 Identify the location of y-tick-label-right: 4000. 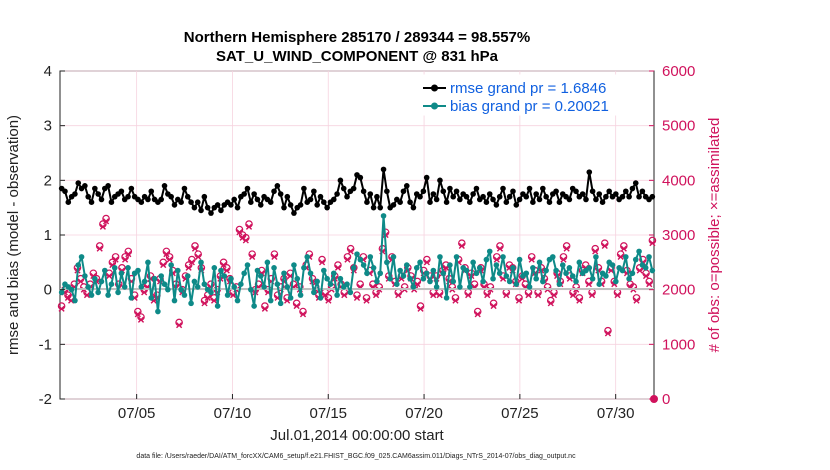
(678, 180).